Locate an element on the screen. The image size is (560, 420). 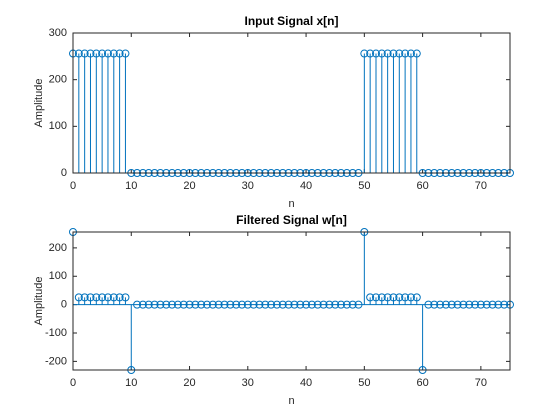
y-tick-label: -200 is located at coordinates (56, 361).